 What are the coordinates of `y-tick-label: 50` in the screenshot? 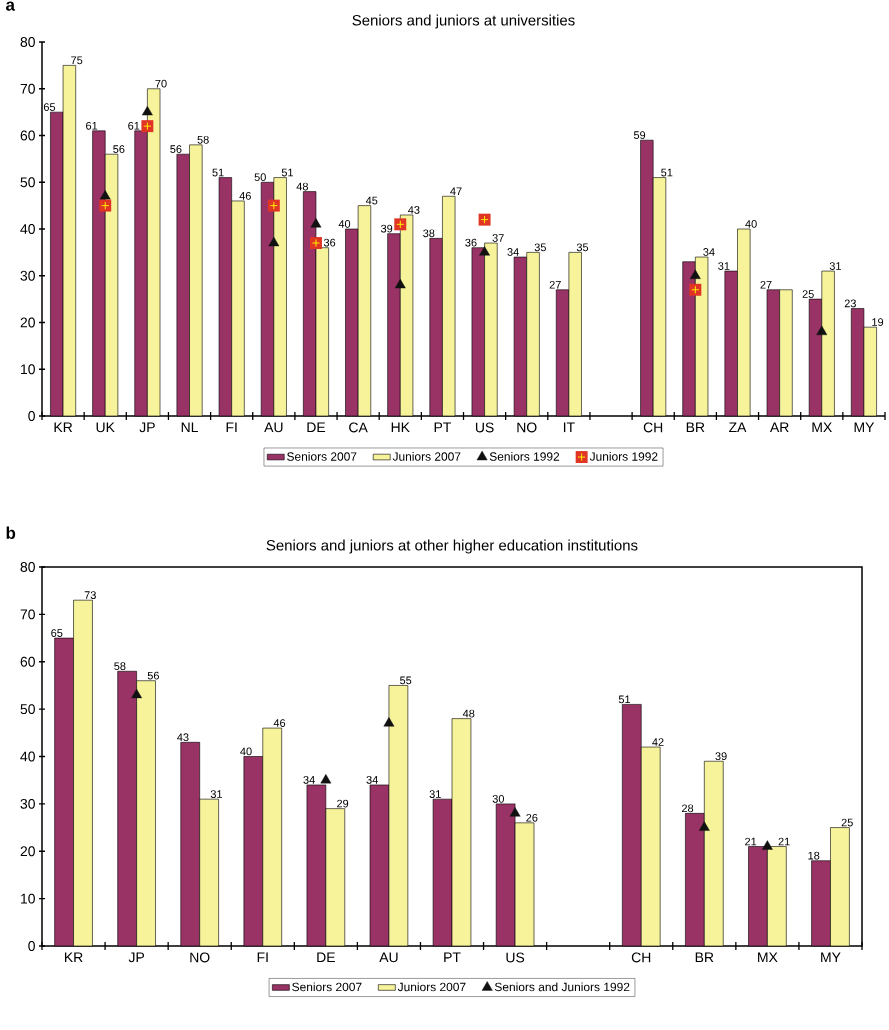 It's located at (27, 709).